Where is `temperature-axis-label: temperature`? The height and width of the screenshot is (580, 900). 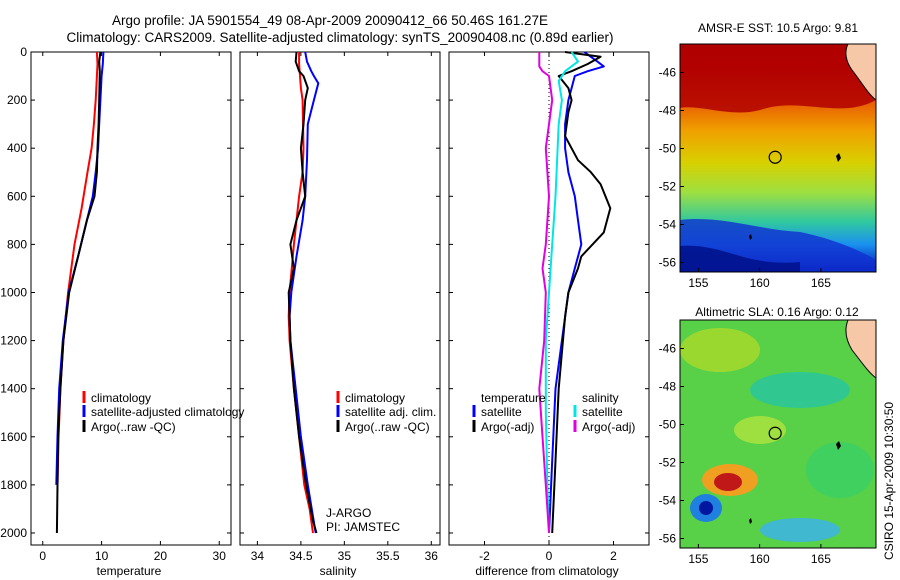 temperature-axis-label: temperature is located at coordinates (129, 571).